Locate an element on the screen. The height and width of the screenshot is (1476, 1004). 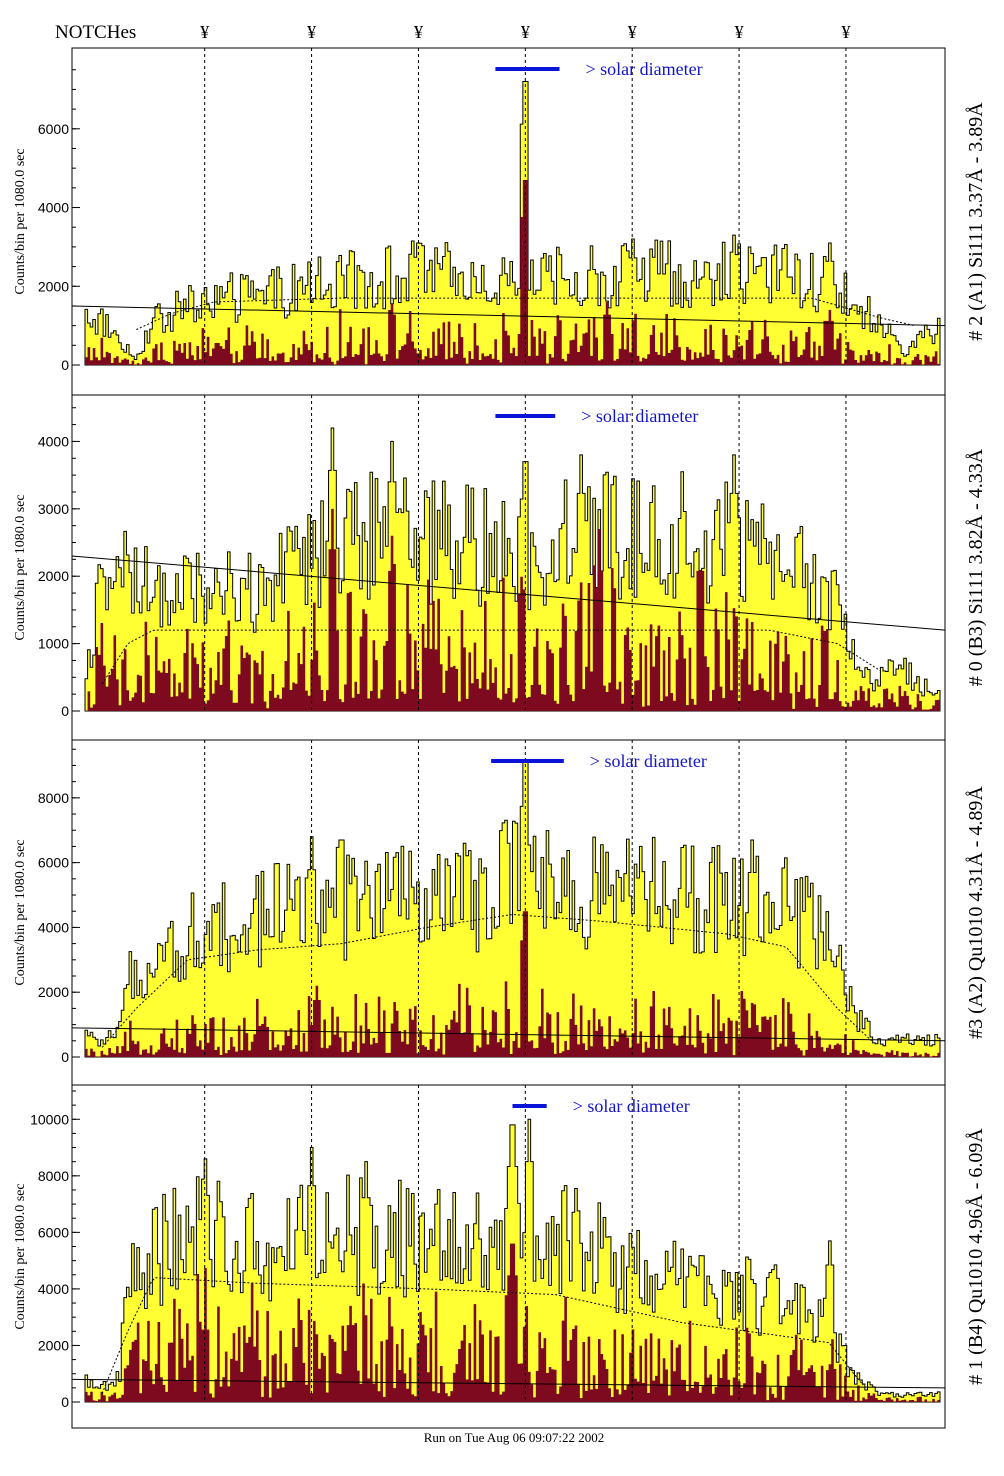
panel-title: #3 (A2) Qu1010 4.31Å - 4.89Å is located at coordinates (976, 912).